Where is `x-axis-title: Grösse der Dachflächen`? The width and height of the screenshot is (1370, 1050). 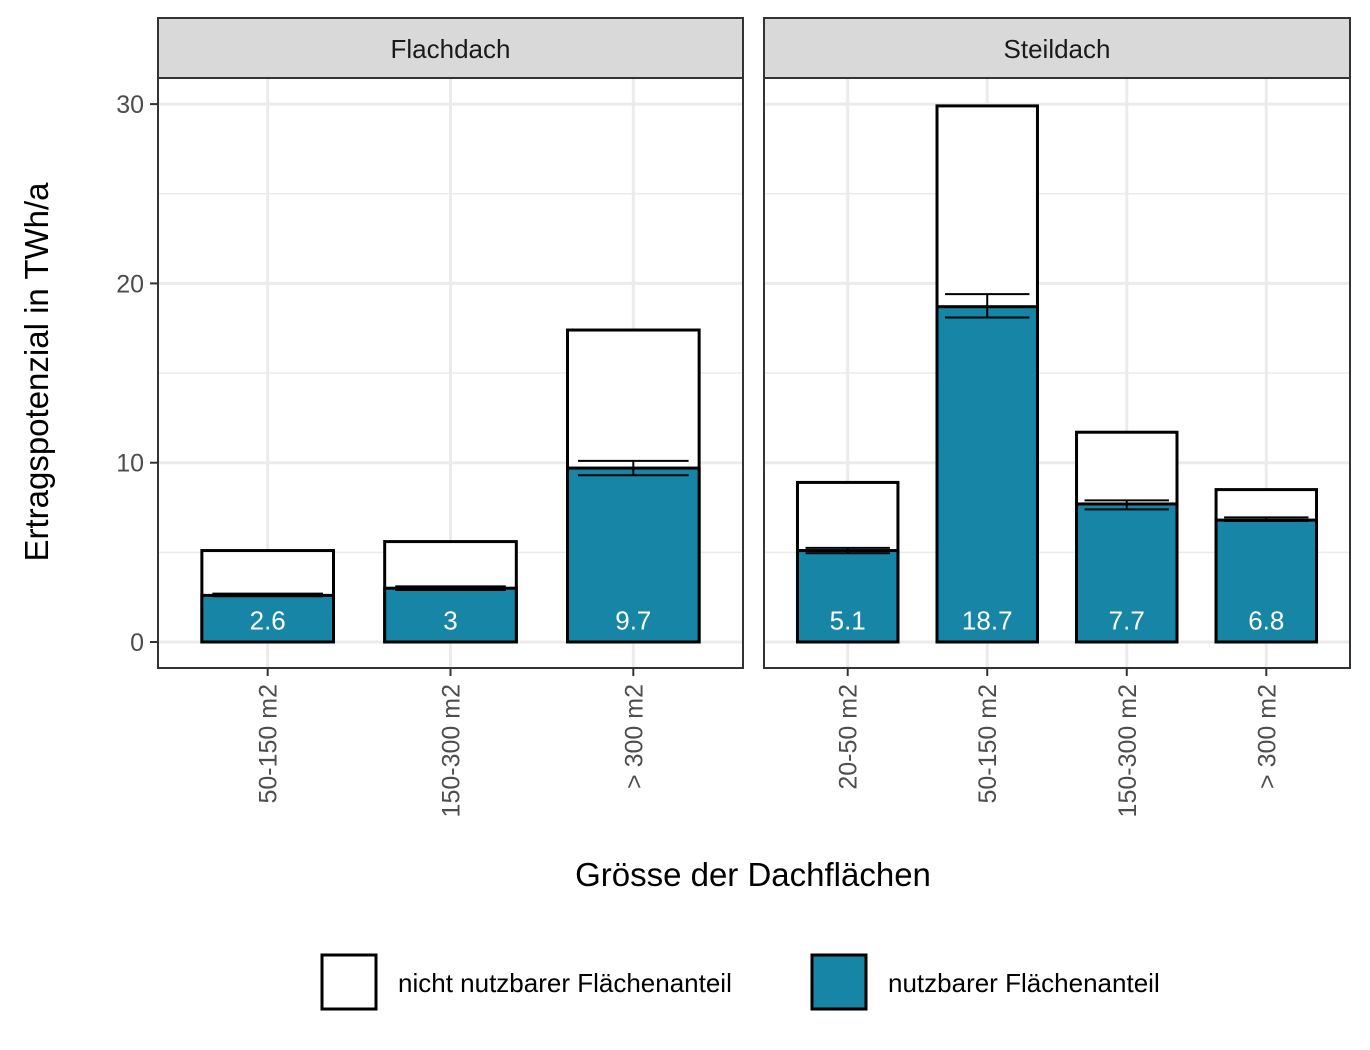
x-axis-title: Grösse der Dachflächen is located at coordinates (753, 874).